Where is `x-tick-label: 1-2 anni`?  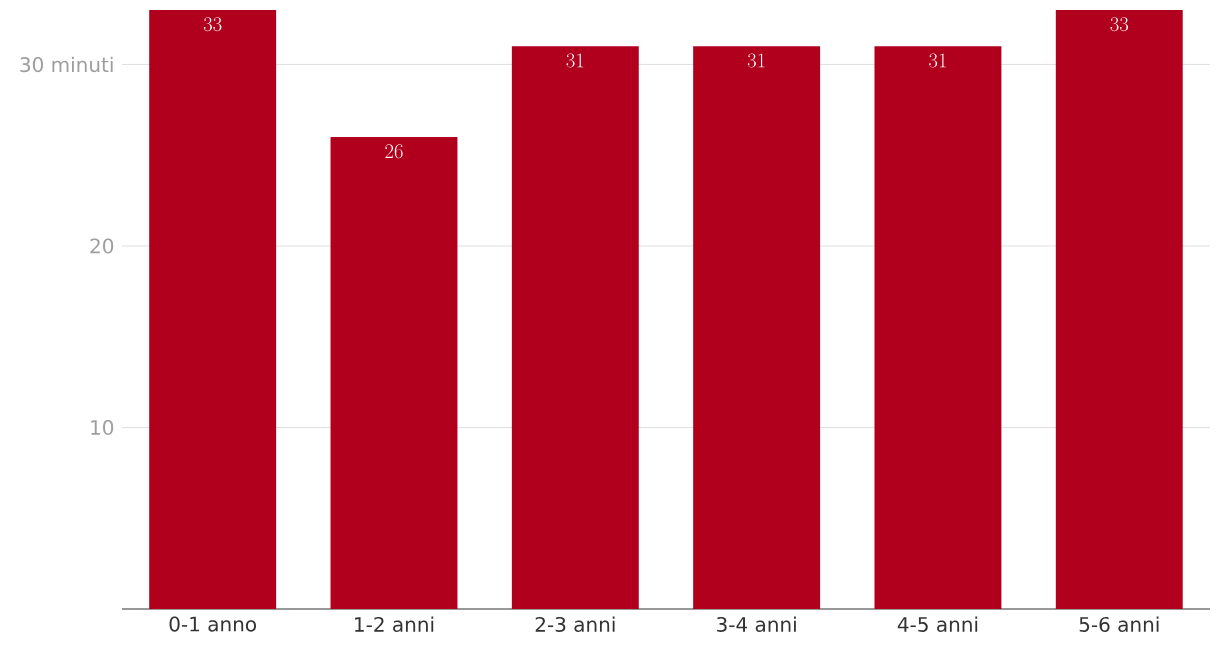 x-tick-label: 1-2 anni is located at coordinates (394, 624).